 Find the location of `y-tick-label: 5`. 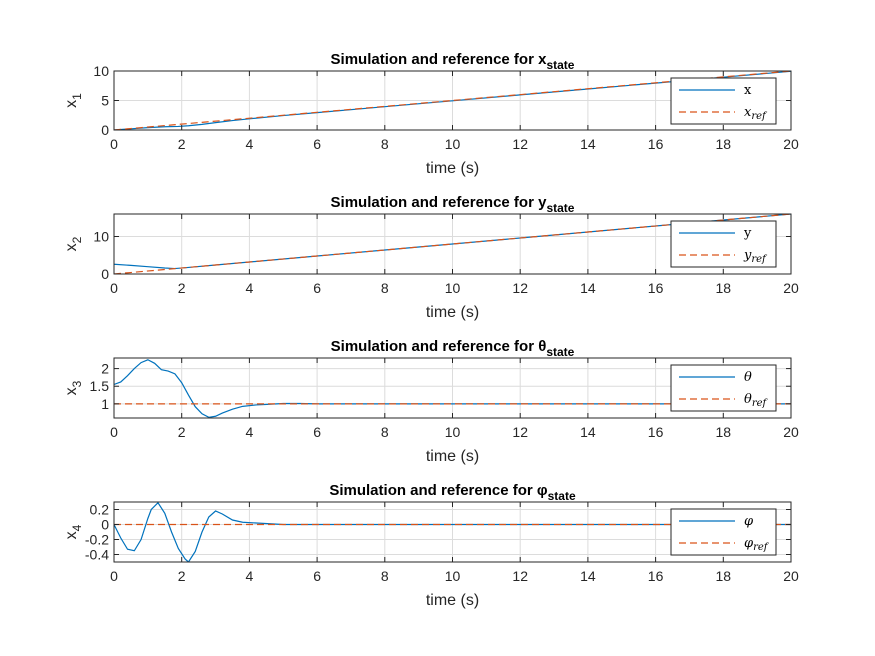

y-tick-label: 5 is located at coordinates (105, 101).